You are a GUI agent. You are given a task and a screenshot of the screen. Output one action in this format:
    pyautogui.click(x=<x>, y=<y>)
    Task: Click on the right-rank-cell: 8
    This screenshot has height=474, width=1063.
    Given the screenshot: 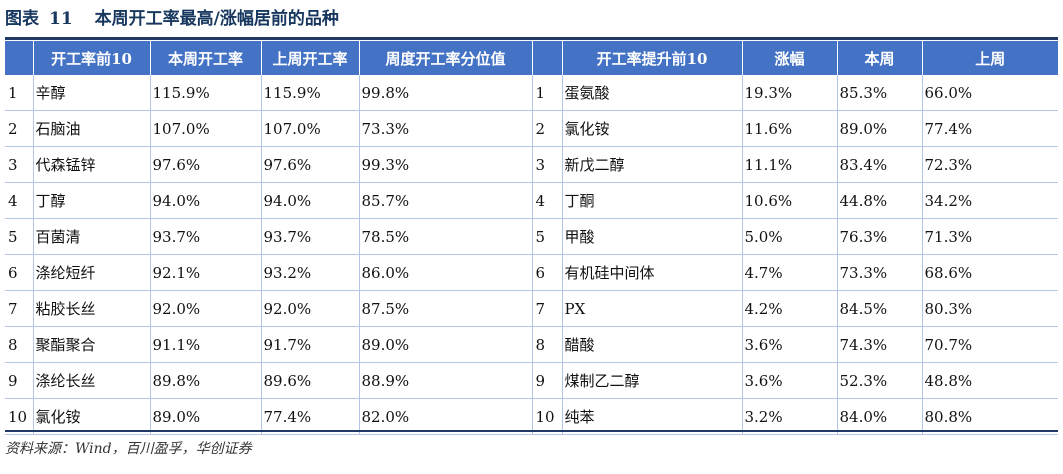 What is the action you would take?
    pyautogui.click(x=547, y=344)
    